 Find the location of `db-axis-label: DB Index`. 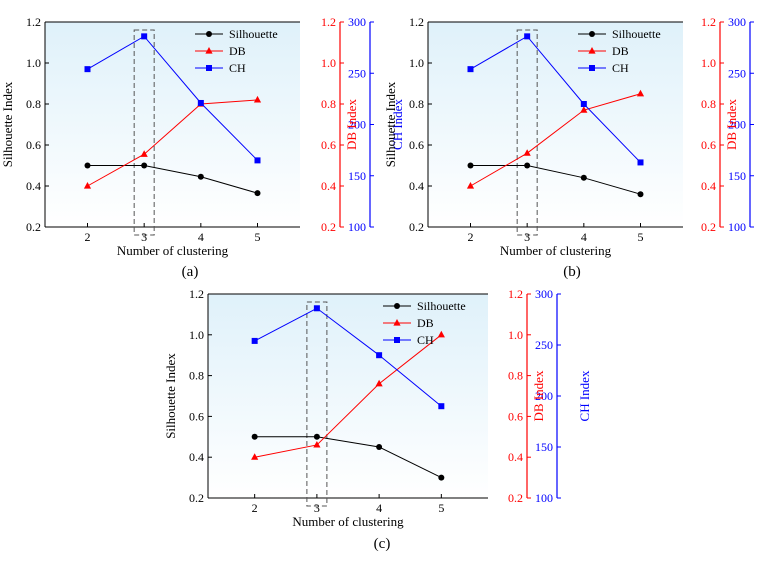

db-axis-label: DB Index is located at coordinates (351, 124).